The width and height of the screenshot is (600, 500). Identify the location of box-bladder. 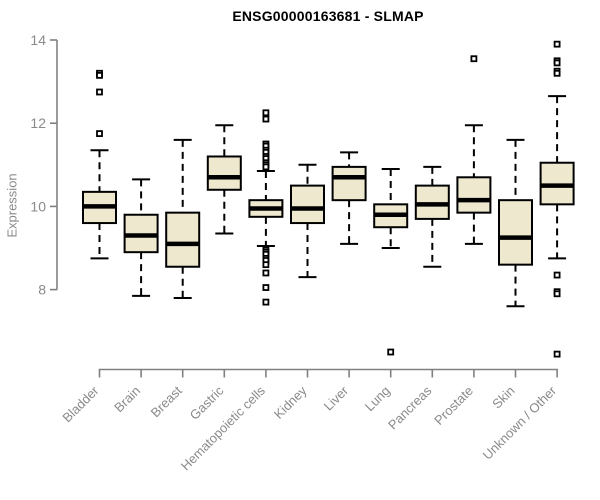
(99, 164).